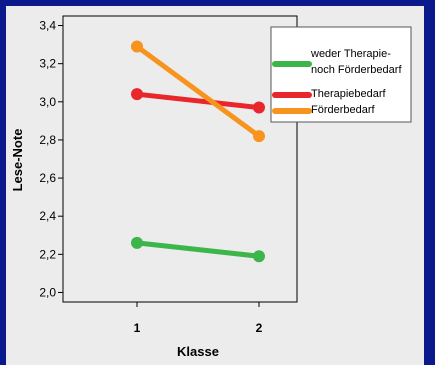 This screenshot has height=365, width=435. I want to click on y-tick-label: 3,4, so click(47, 26).